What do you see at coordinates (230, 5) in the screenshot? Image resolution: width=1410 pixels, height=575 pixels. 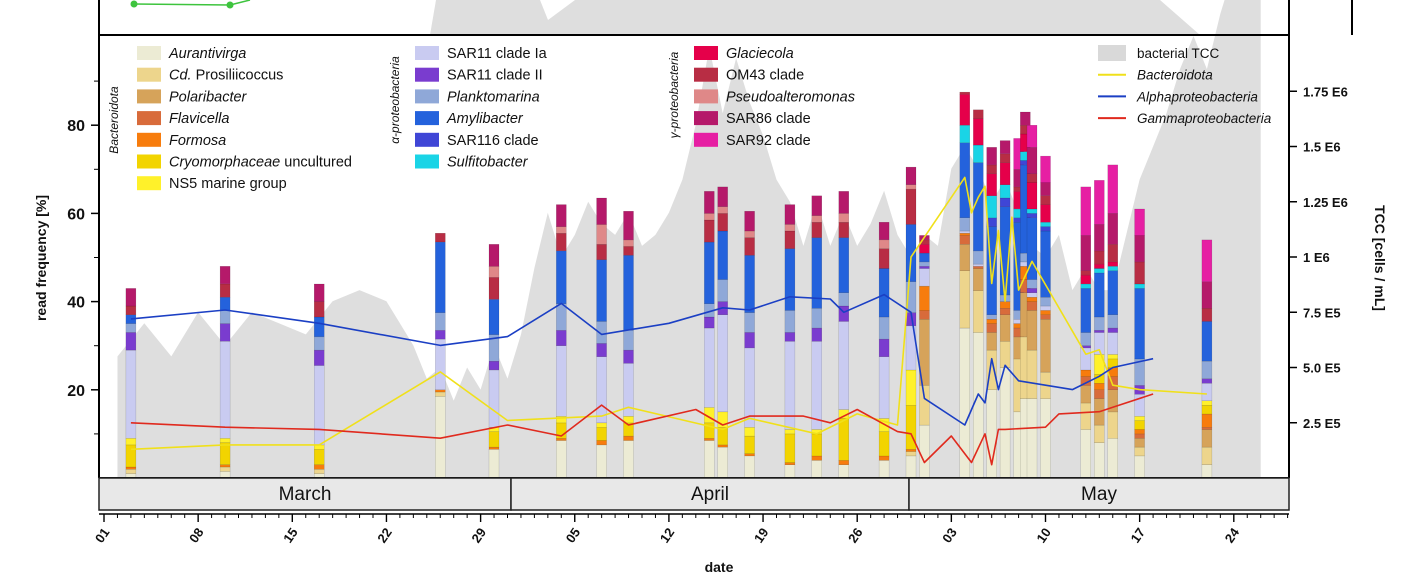 I see `top-panel-point` at bounding box center [230, 5].